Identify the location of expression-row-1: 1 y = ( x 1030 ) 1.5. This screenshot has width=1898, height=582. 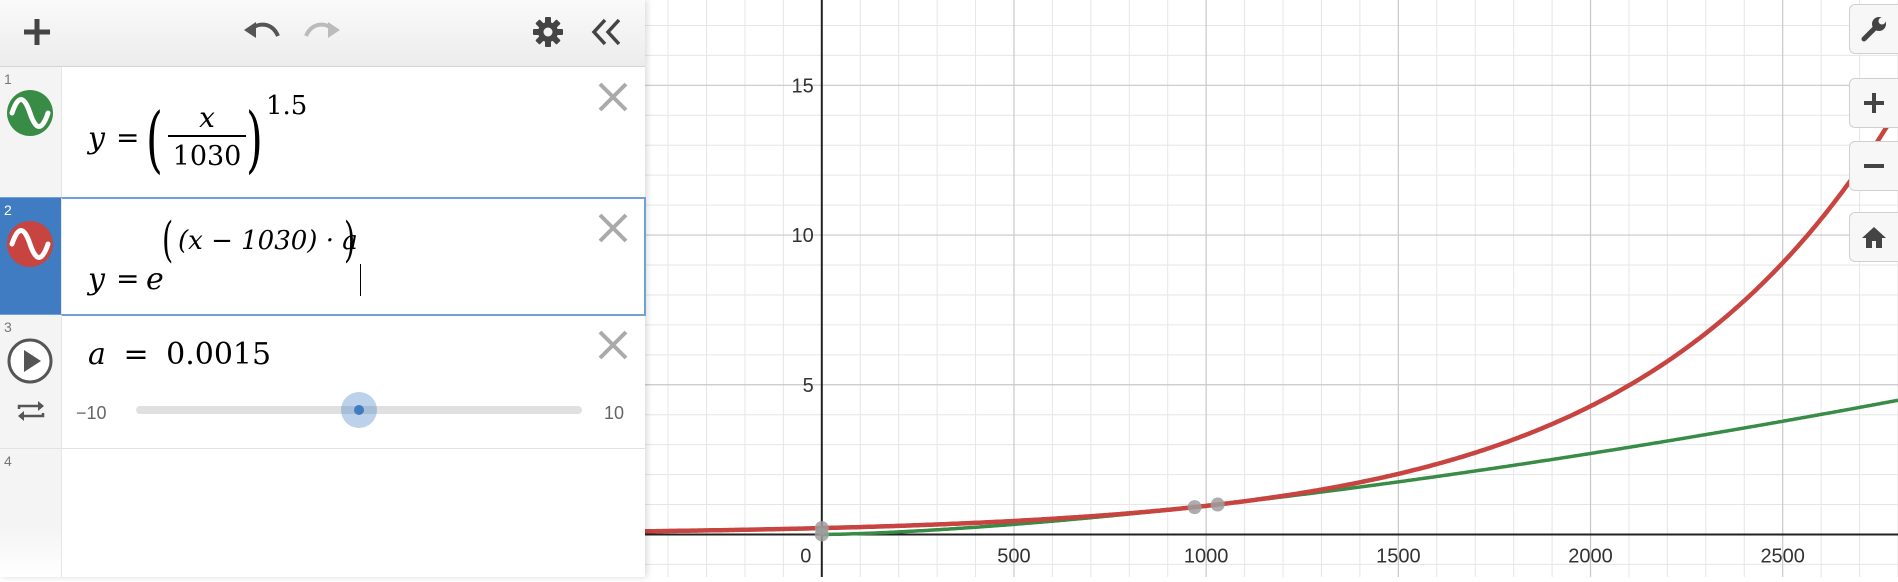
(322, 132).